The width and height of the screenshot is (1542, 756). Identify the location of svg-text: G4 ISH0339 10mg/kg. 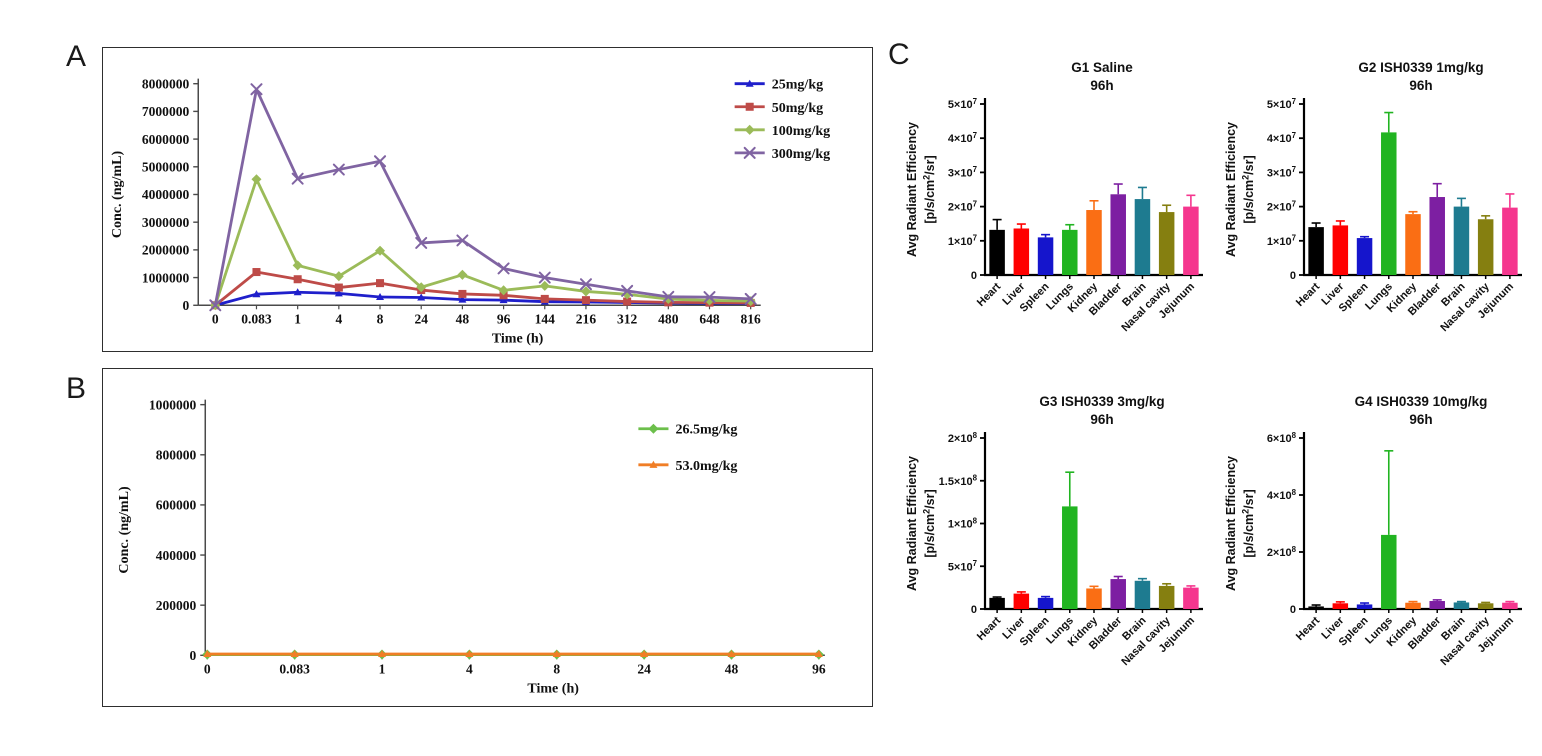
(1421, 401).